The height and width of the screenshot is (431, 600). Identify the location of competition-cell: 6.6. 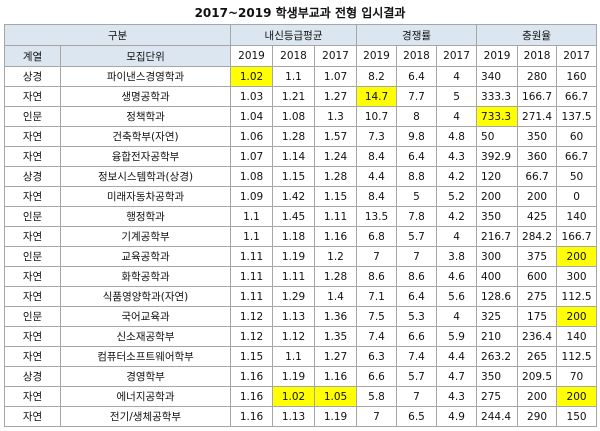
(417, 336).